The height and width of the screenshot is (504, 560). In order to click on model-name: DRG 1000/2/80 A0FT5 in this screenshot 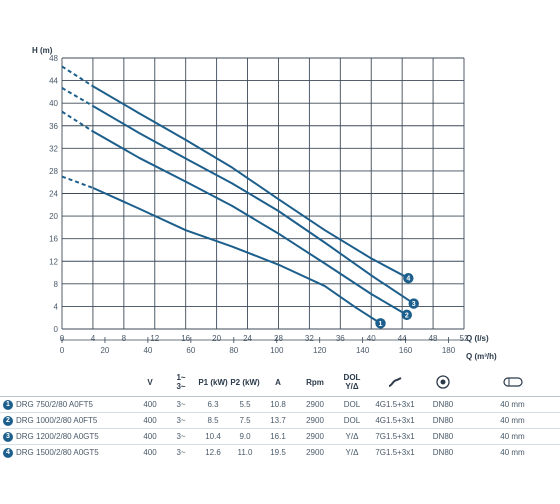, I will do `click(57, 420)`.